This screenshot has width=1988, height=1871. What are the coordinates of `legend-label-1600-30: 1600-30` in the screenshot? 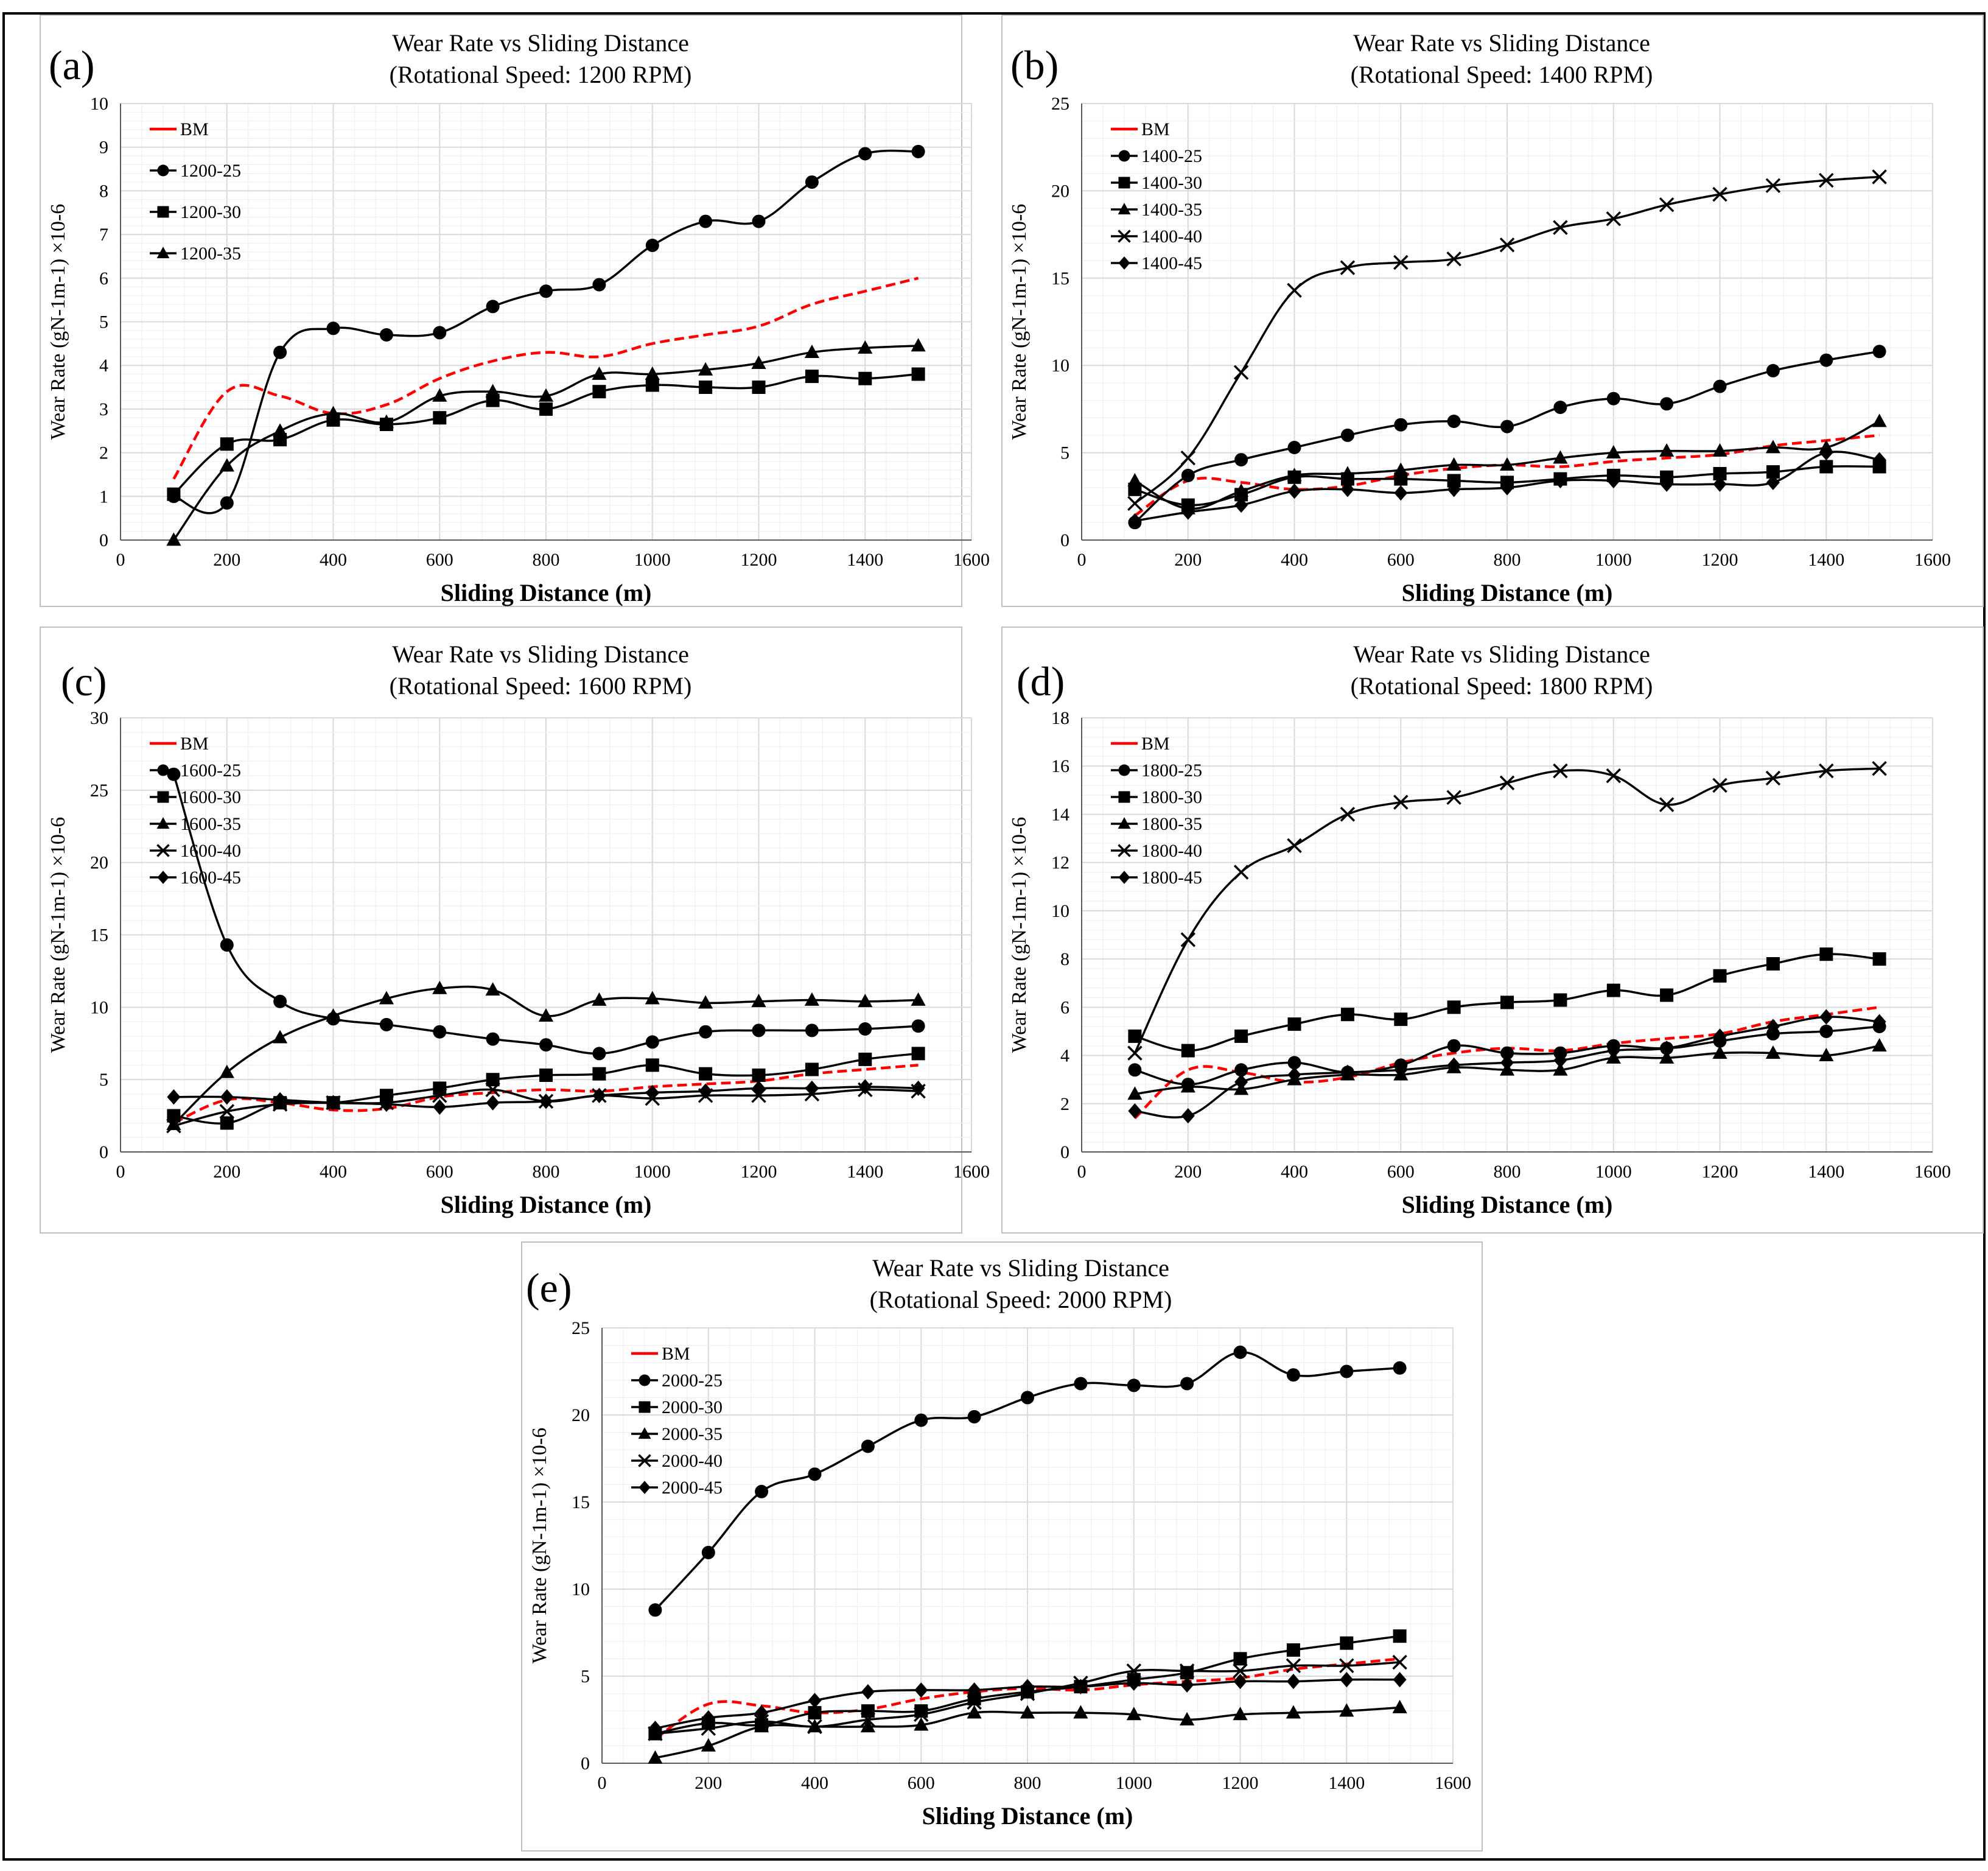 It's located at (210, 797).